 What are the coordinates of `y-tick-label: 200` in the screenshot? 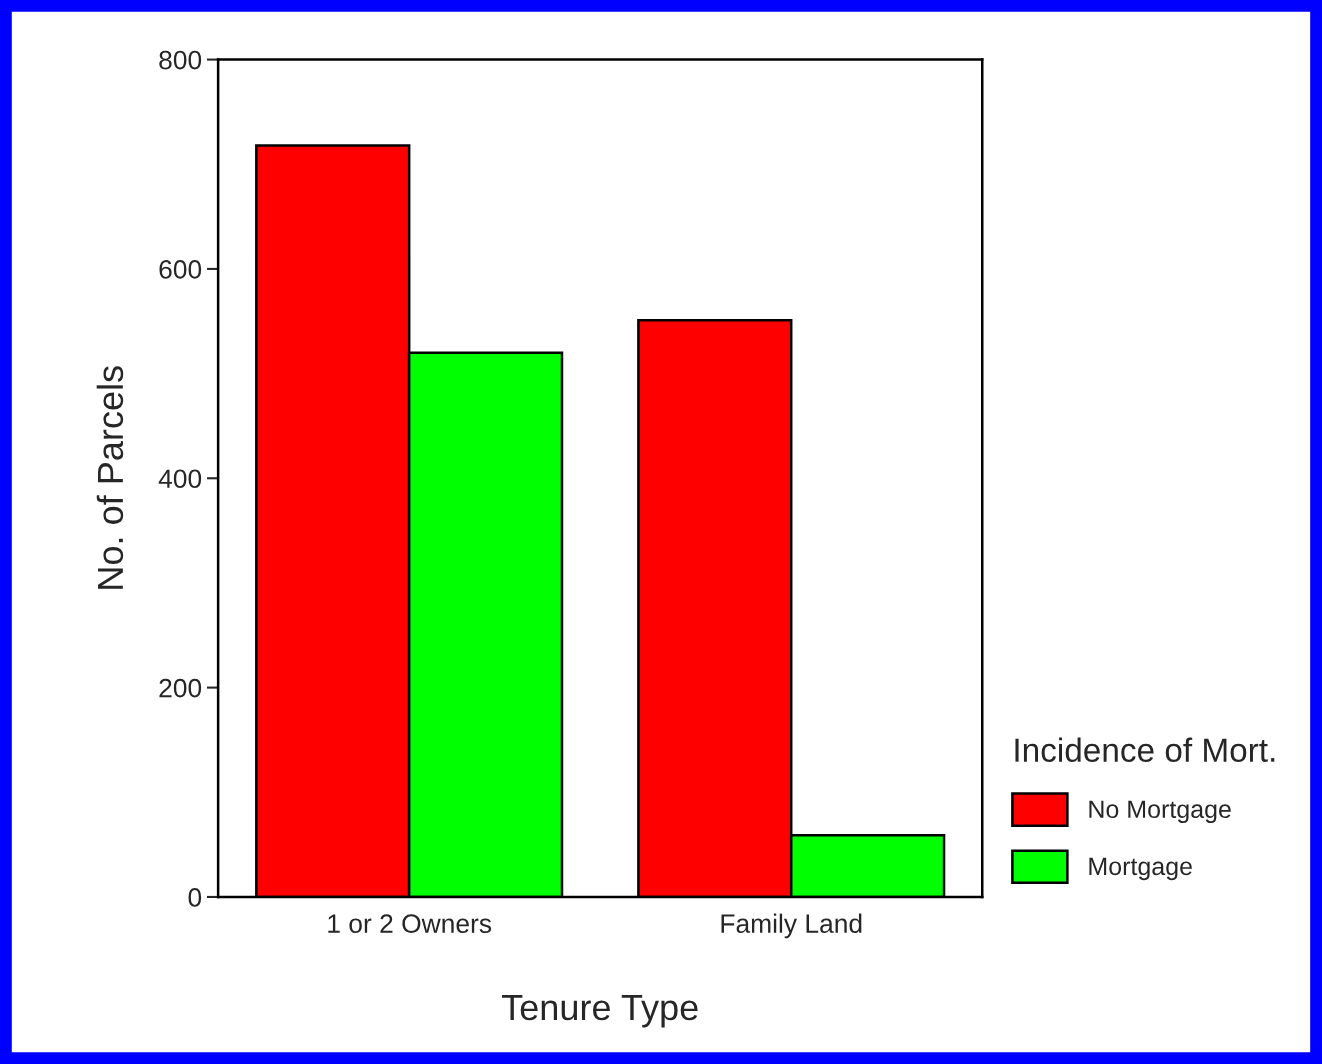 It's located at (180, 688).